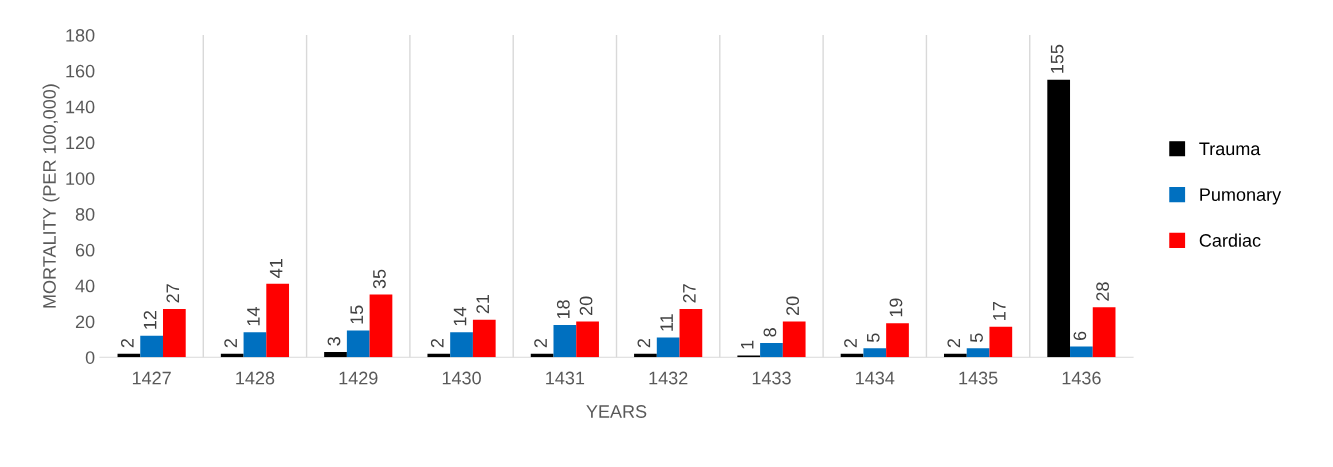 The height and width of the screenshot is (467, 1333). Describe the element at coordinates (151, 378) in the screenshot. I see `x-tick-label: 1427` at that location.